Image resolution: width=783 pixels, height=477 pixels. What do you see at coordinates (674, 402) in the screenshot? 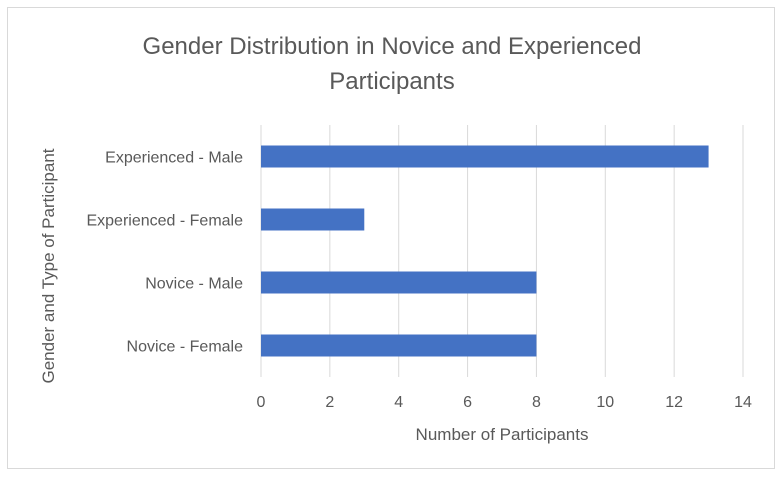
I see `x-tick-label: 12` at bounding box center [674, 402].